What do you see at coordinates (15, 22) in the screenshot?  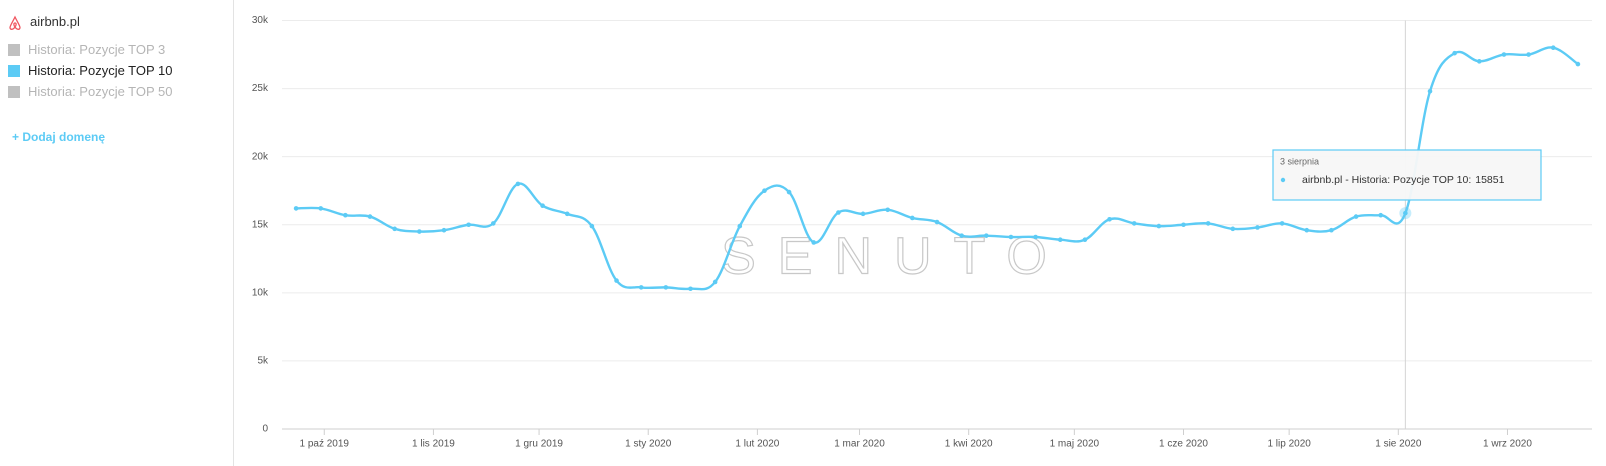 I see `domain-icon` at bounding box center [15, 22].